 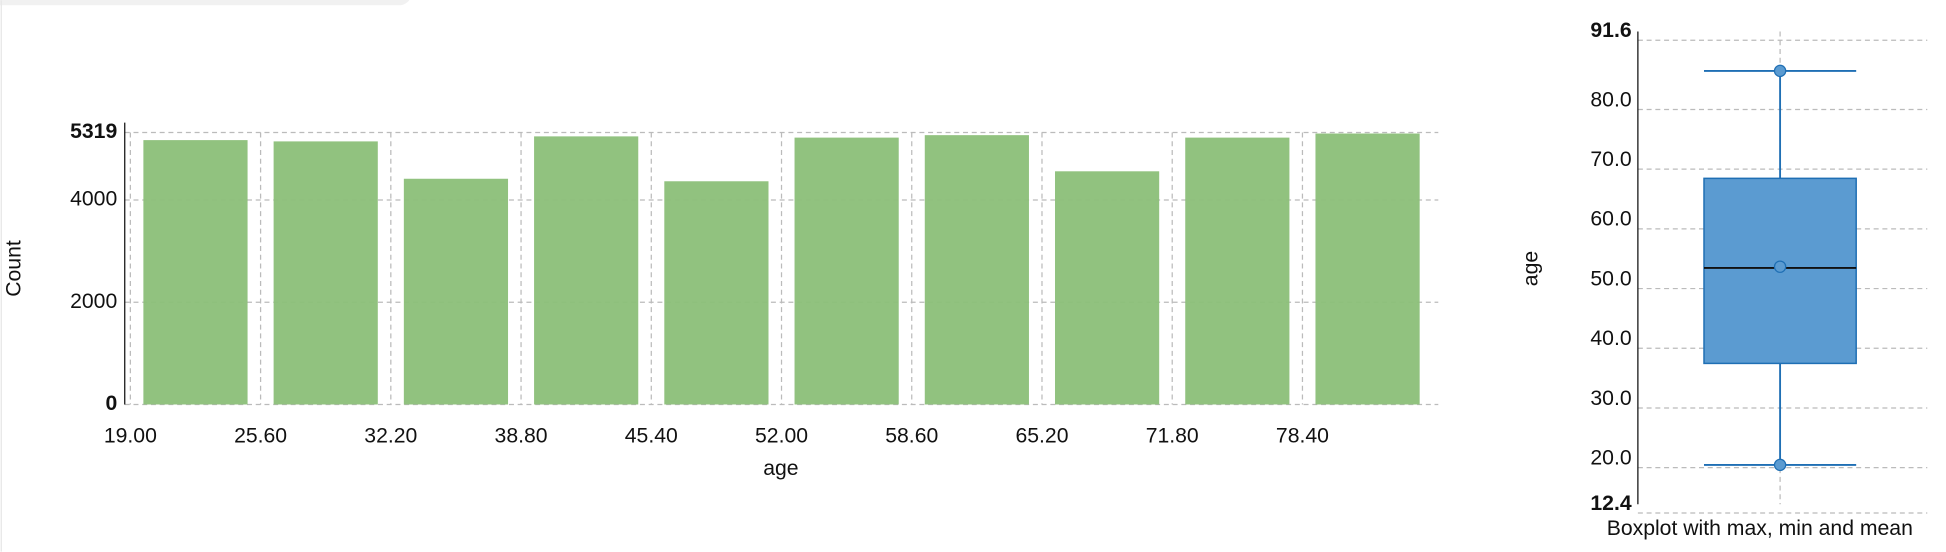 What do you see at coordinates (130, 436) in the screenshot?
I see `x-tick-label: 19.00` at bounding box center [130, 436].